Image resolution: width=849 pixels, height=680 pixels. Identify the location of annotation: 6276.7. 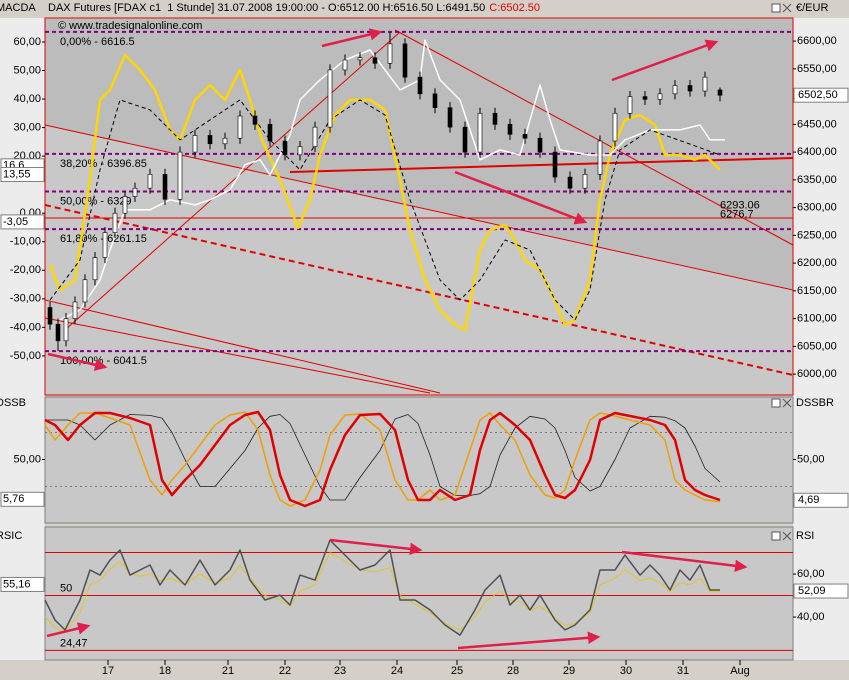
(737, 214).